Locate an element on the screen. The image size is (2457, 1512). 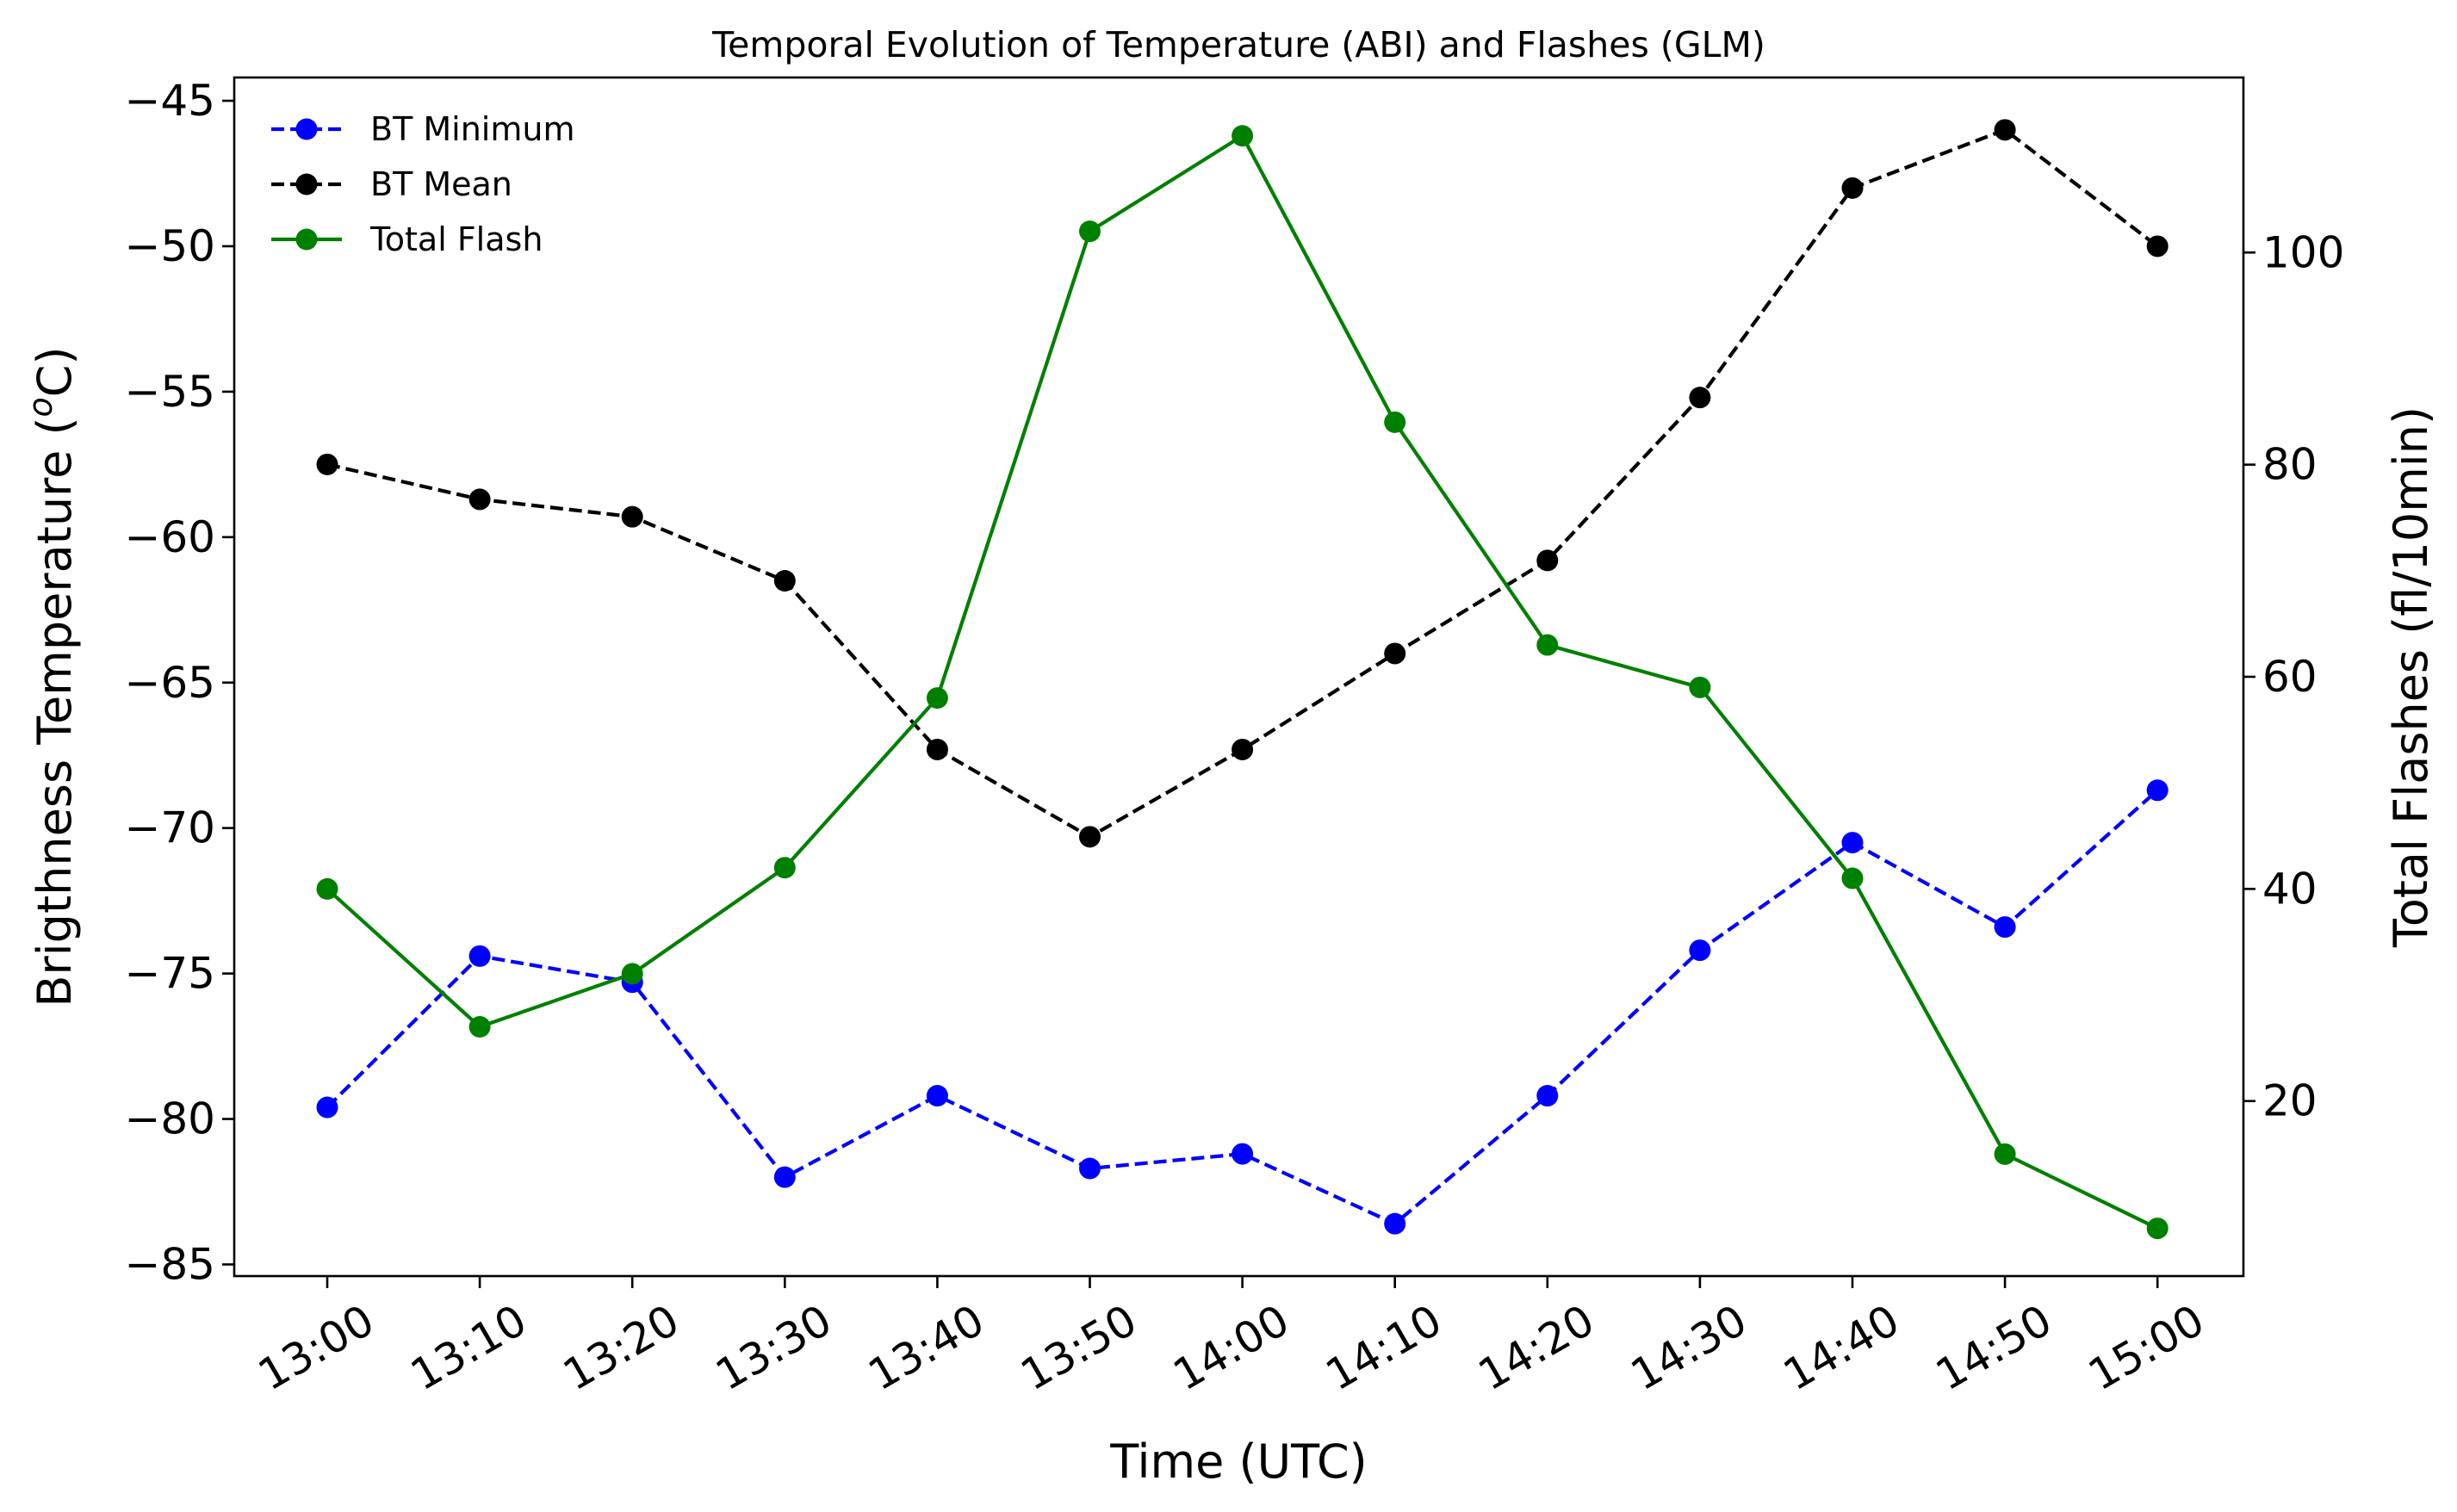
y-right-tick-label: 20 is located at coordinates (2290, 1101).